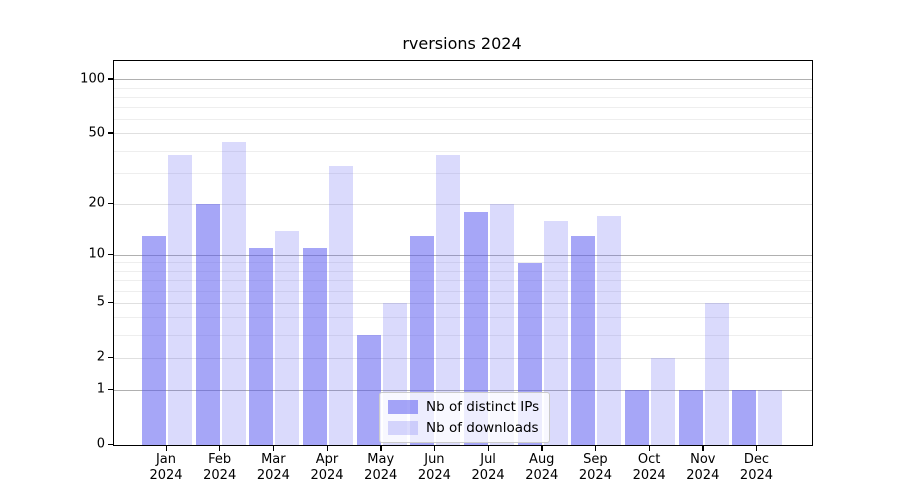  What do you see at coordinates (96, 203) in the screenshot?
I see `y-tick-label: 20` at bounding box center [96, 203].